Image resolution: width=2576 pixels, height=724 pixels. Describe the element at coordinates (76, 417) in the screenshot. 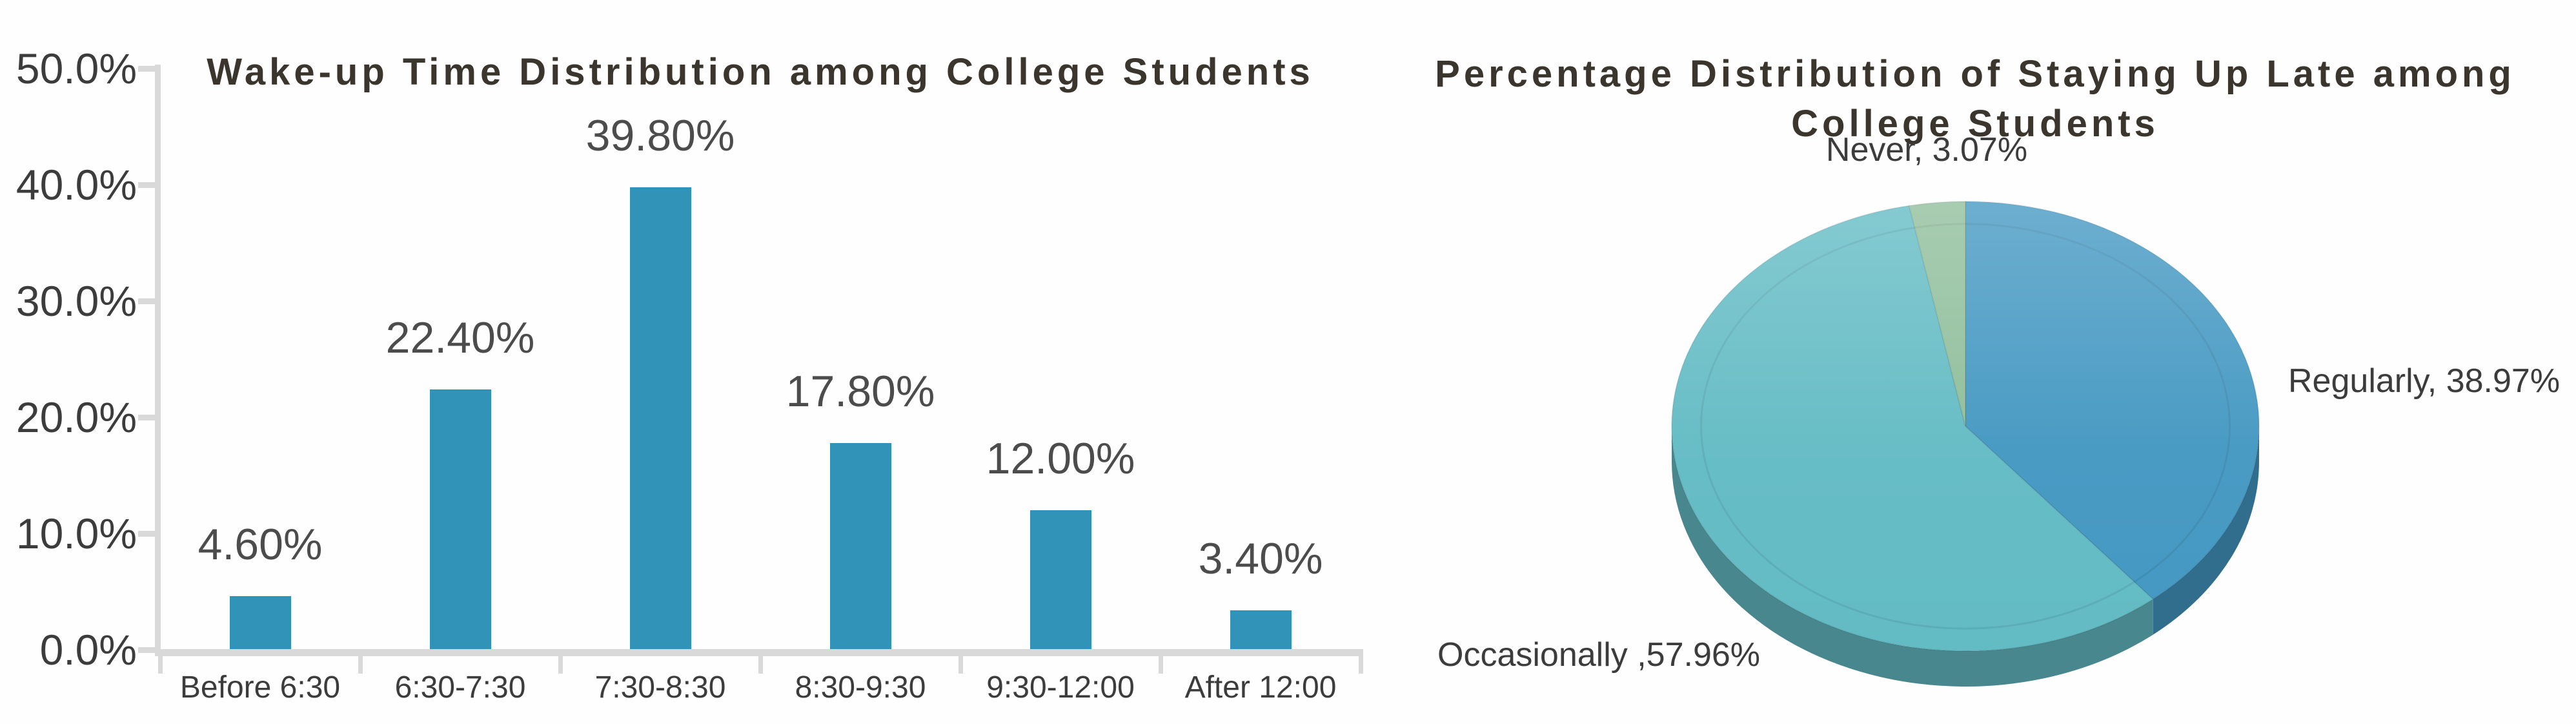

I see `y-axis-tick-label: 20.0%` at that location.